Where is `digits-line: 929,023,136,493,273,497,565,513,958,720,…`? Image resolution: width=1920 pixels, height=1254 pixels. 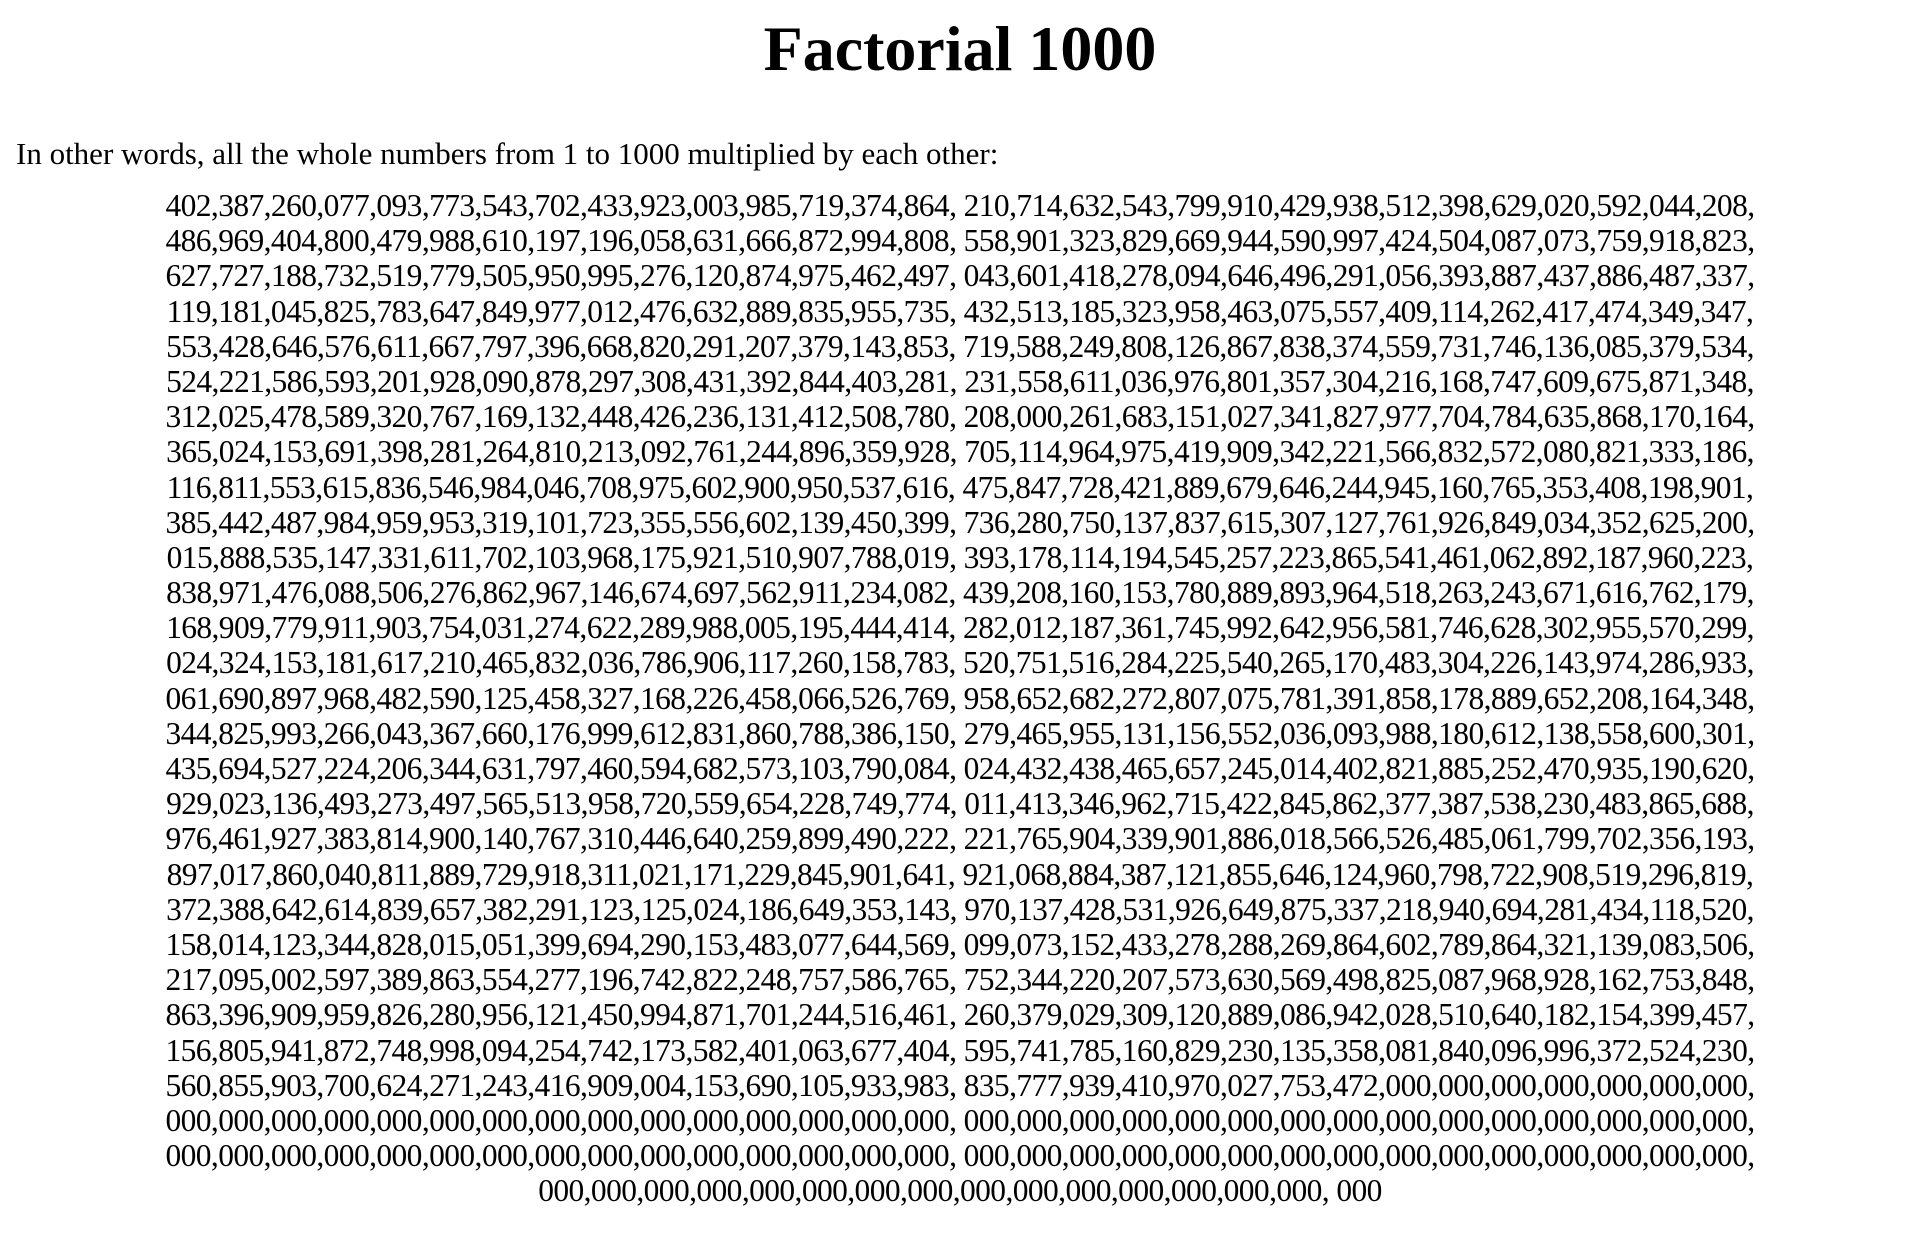 digits-line: 929,023,136,493,273,497,565,513,958,720,… is located at coordinates (960, 804).